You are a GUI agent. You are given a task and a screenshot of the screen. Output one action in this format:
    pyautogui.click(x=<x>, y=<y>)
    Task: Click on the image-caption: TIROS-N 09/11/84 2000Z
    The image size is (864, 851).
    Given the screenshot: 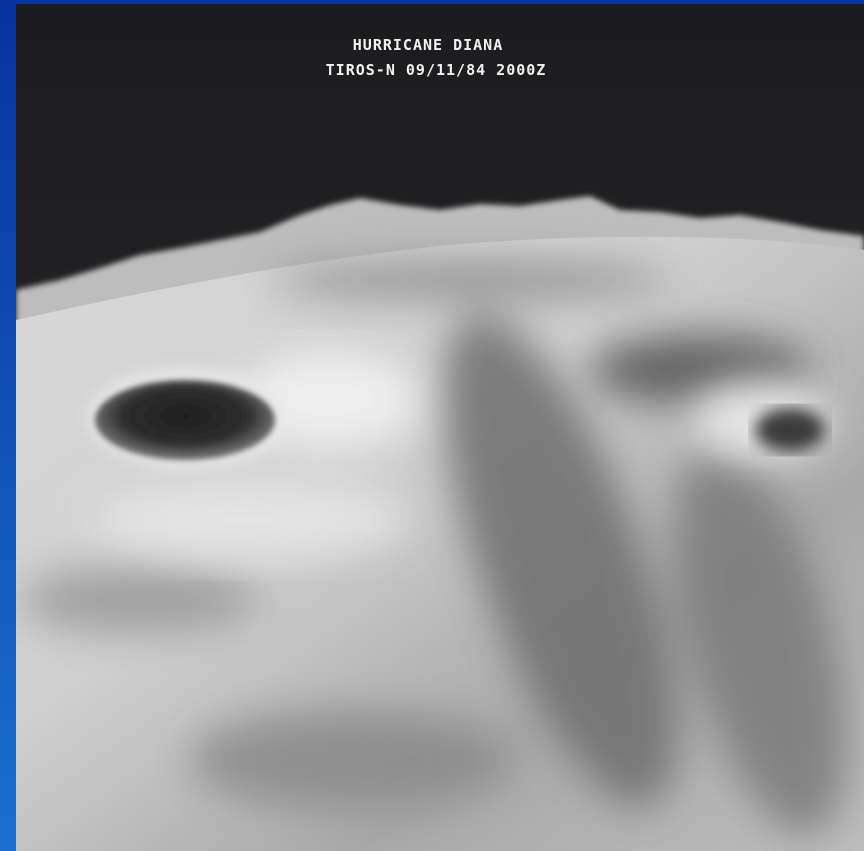 What is the action you would take?
    pyautogui.click(x=436, y=70)
    